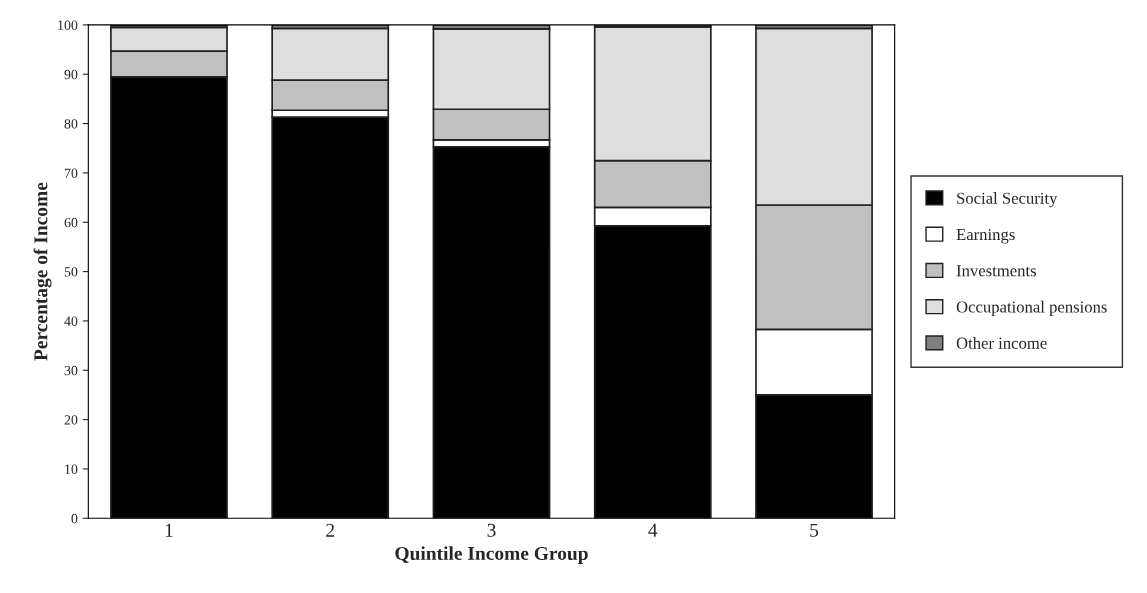 The width and height of the screenshot is (1147, 593). Describe the element at coordinates (71, 469) in the screenshot. I see `y-tick-label: 10` at that location.